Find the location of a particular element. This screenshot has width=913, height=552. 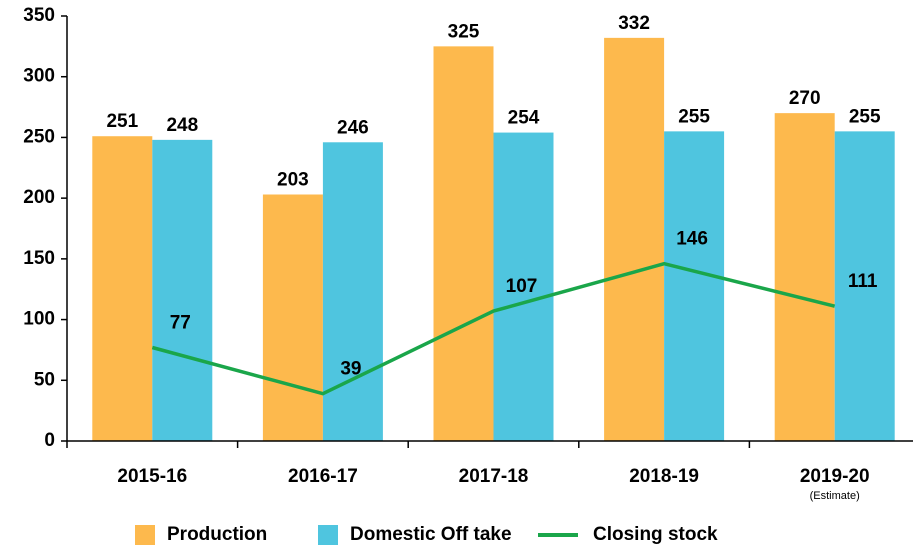

data-label: 325 is located at coordinates (464, 31).